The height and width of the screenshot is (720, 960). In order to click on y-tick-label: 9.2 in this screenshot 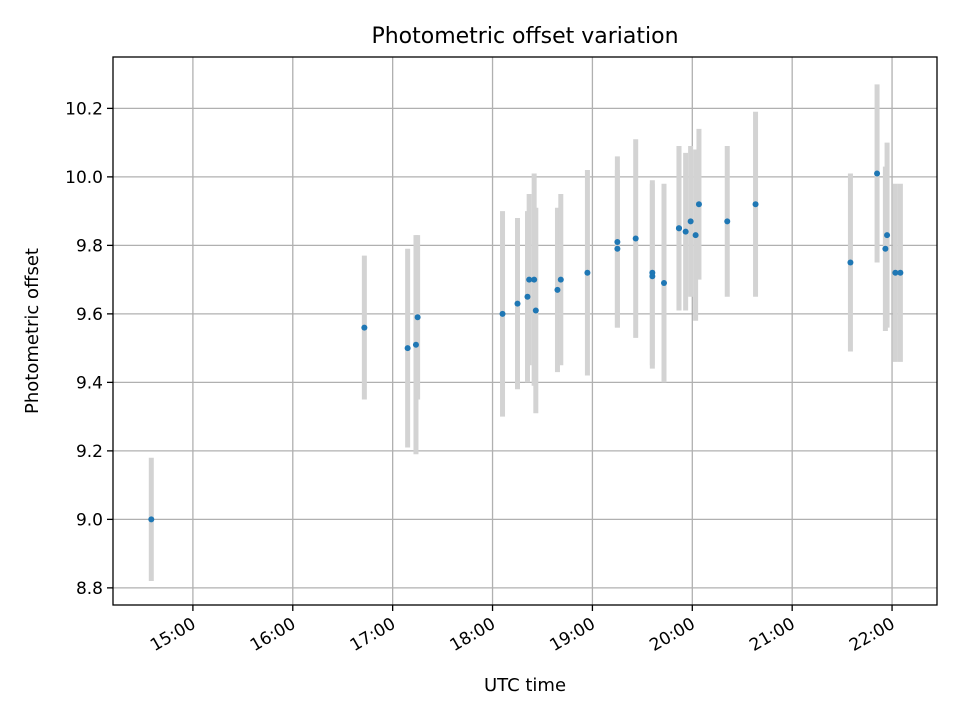, I will do `click(89, 452)`.